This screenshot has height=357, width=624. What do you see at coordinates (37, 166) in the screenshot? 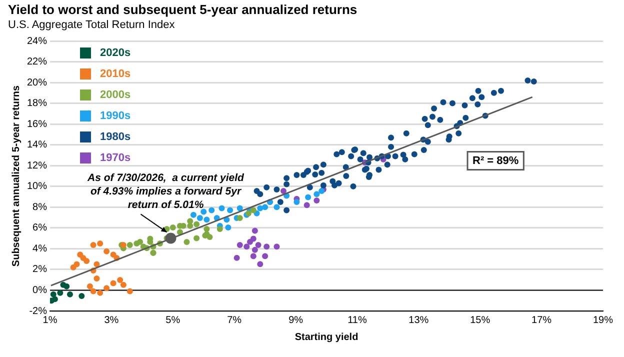
I see `y-tick-label: 12%` at bounding box center [37, 166].